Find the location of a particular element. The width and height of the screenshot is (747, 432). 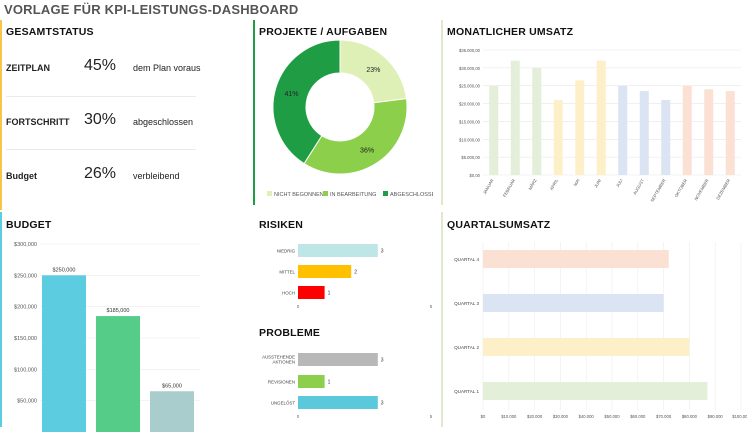

quarterly-title: QUARTALSUMSATZ is located at coordinates (499, 225).